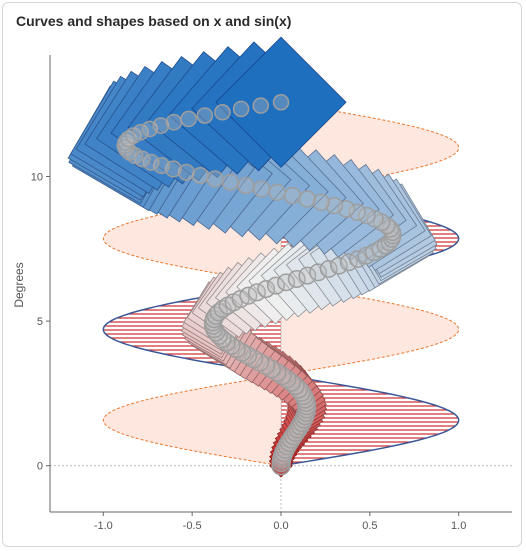 This screenshot has height=551, width=526. What do you see at coordinates (192, 526) in the screenshot?
I see `x-tick-label: -0.5` at bounding box center [192, 526].